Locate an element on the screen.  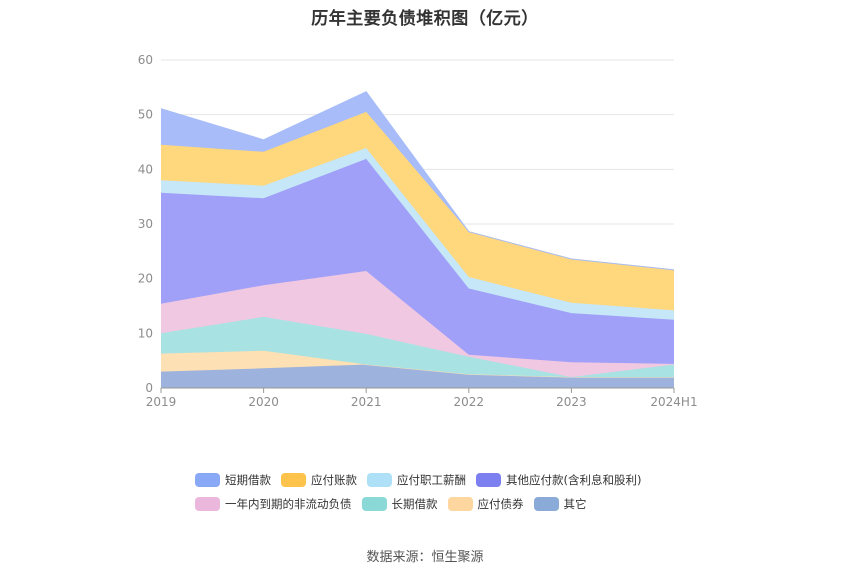
x-tick-label: 2023 is located at coordinates (571, 402).